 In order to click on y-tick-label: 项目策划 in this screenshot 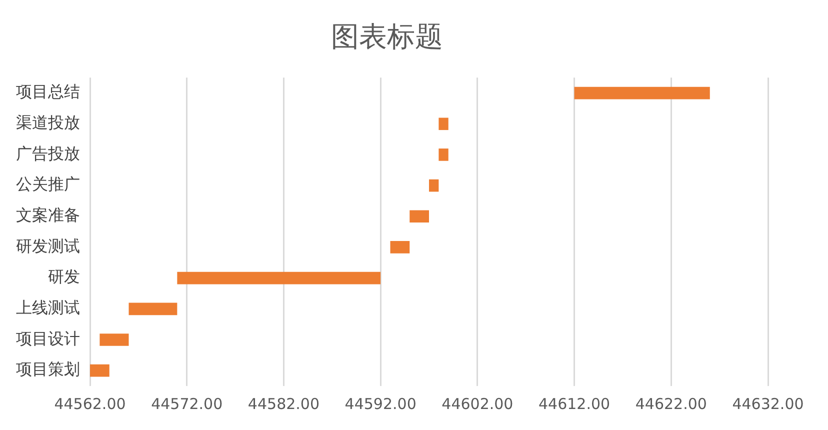, I will do `click(48, 369)`.